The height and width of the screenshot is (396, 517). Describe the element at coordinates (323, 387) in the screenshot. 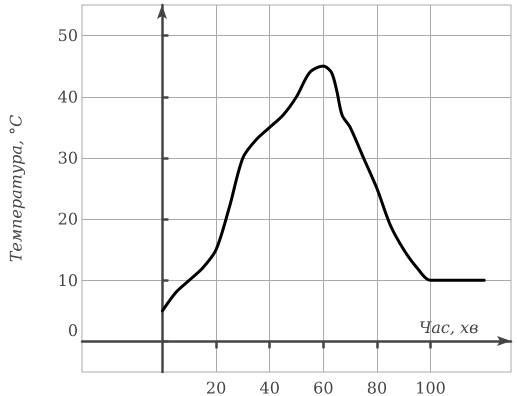

I see `x-tick-label: 60` at that location.